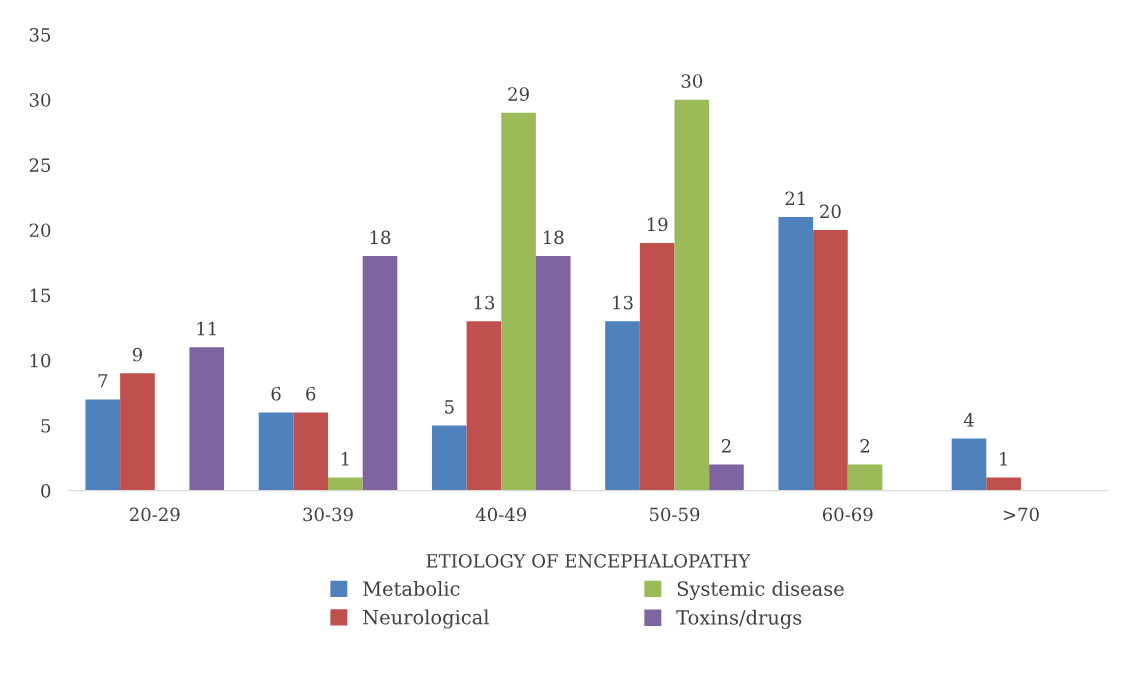 This screenshot has width=1136, height=691. Describe the element at coordinates (501, 514) in the screenshot. I see `x-tick-label: 40-49` at that location.